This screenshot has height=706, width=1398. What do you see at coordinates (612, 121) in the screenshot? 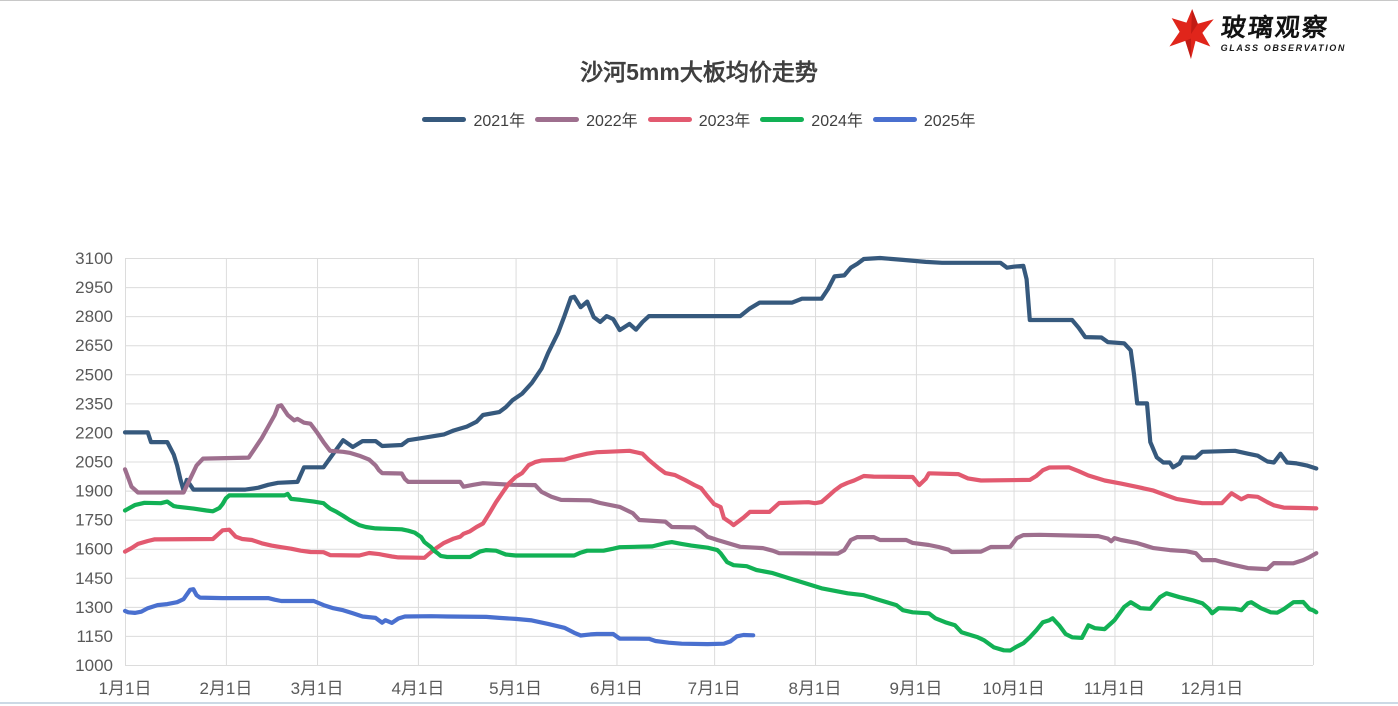
I see `legend-label: 2022年` at bounding box center [612, 121].